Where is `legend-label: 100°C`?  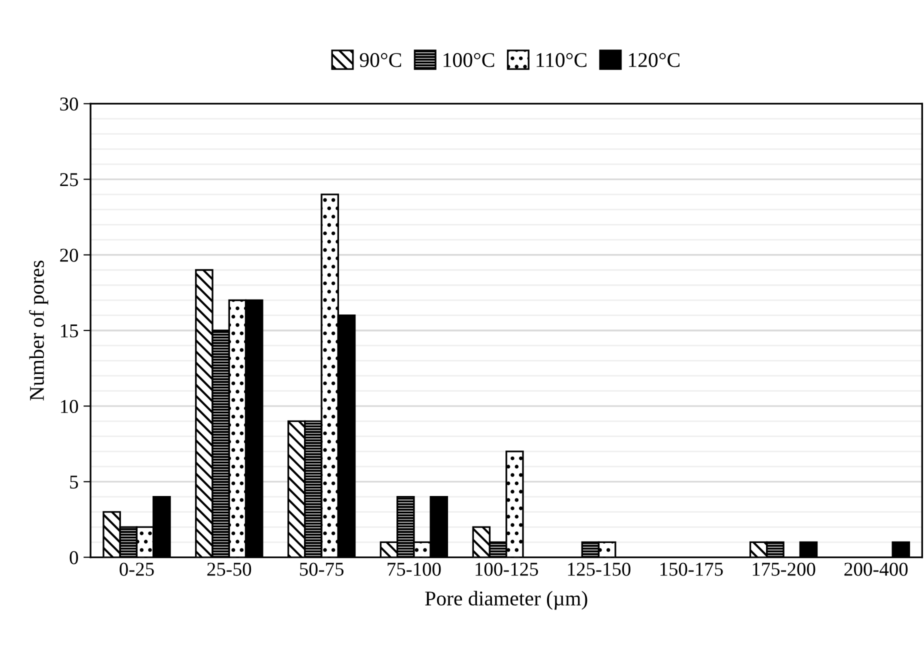 legend-label: 100°C is located at coordinates (469, 60).